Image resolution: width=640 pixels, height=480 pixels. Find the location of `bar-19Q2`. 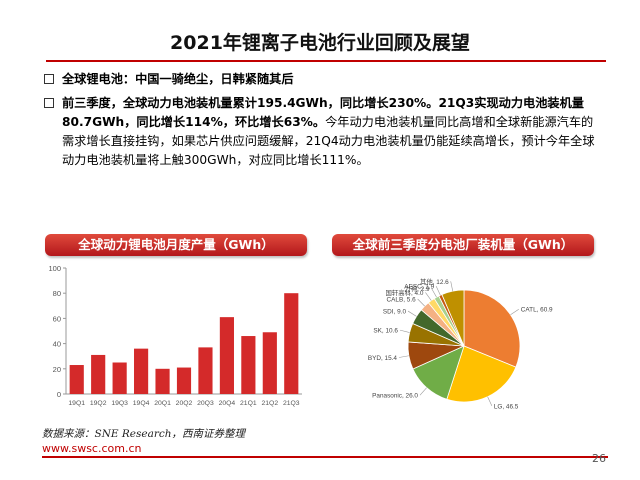

bar-19Q2 is located at coordinates (98, 374).